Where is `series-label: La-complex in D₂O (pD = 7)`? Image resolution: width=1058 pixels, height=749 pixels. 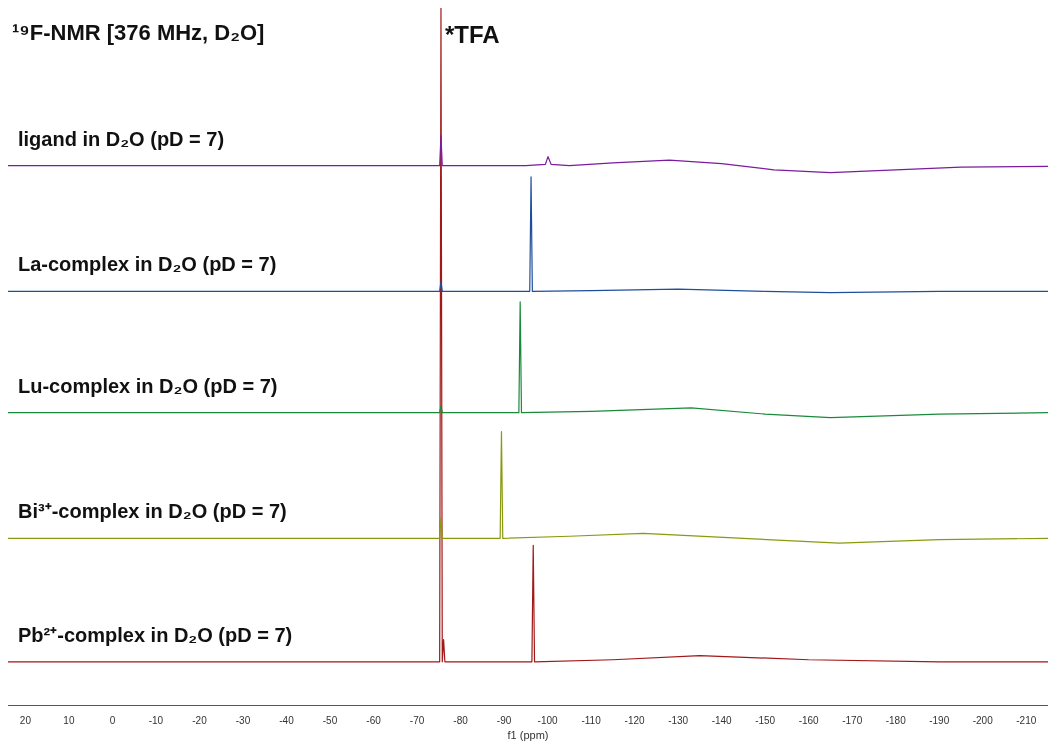 series-label: La-complex in D₂O (pD = 7) is located at coordinates (147, 264).